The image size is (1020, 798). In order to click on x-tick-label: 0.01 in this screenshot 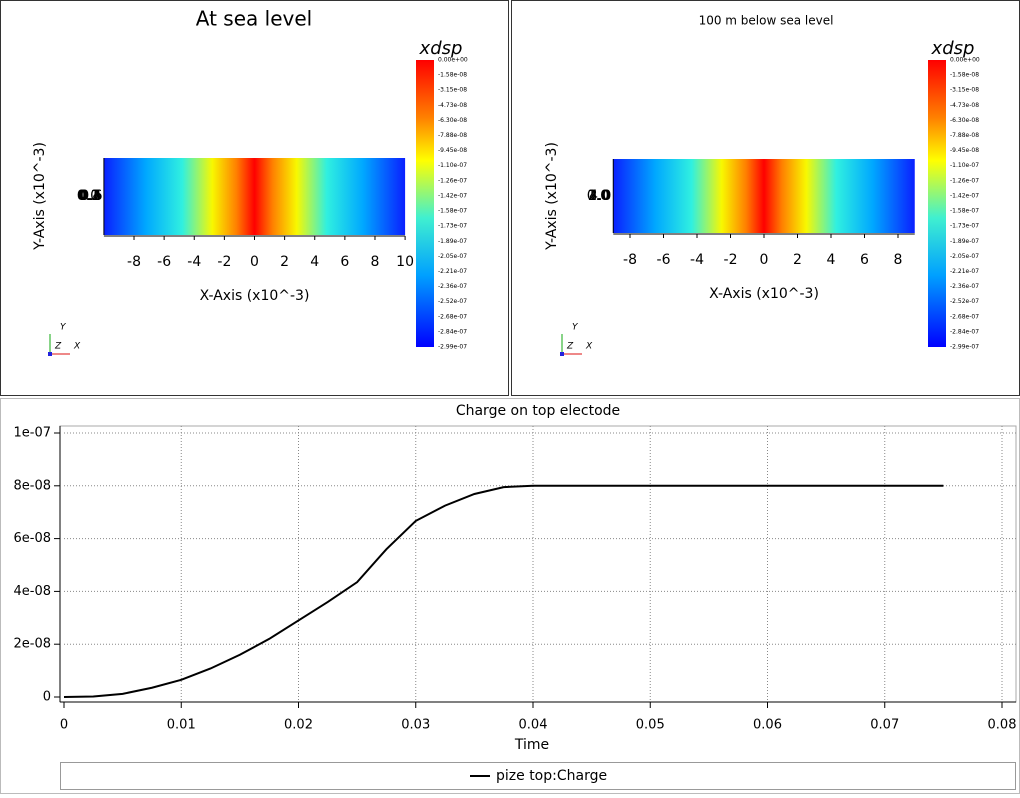, I will do `click(181, 725)`.